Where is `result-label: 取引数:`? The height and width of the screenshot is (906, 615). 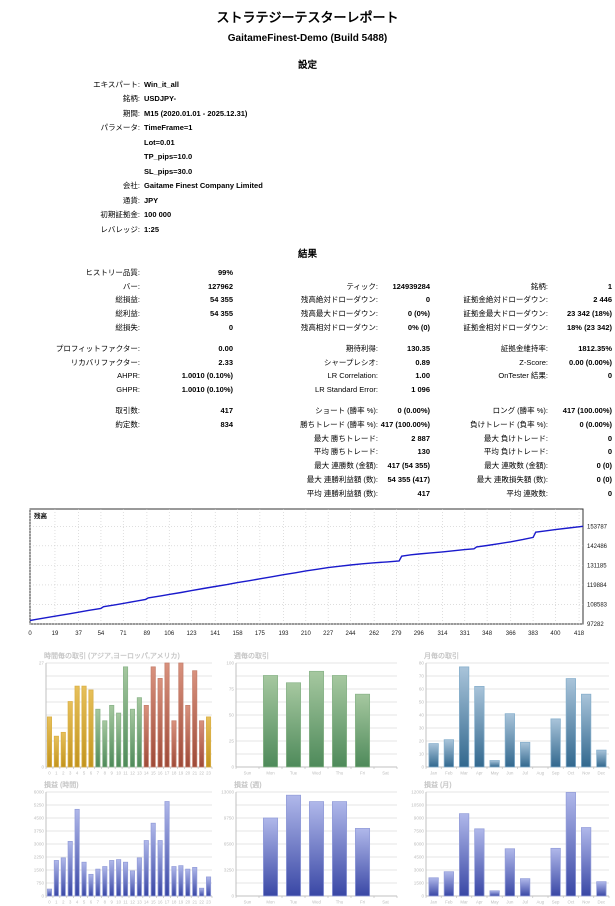 result-label: 取引数: is located at coordinates (127, 411).